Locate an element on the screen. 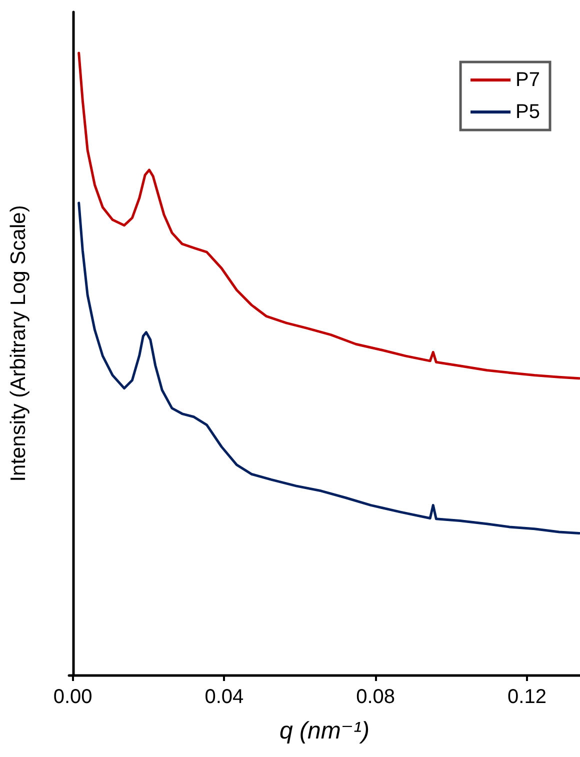 The image size is (580, 757). y-axis-title: Intensity (Arbitrary Log Scale) is located at coordinates (18, 343).